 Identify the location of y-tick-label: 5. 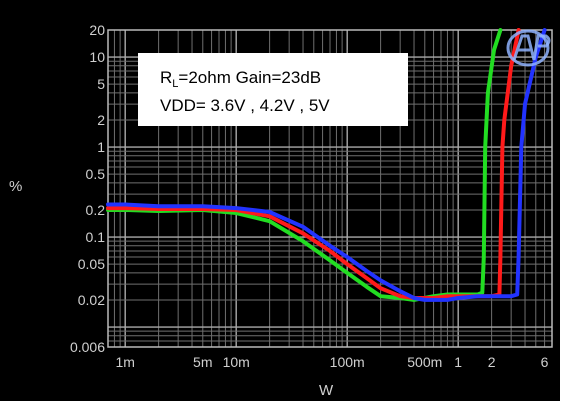
(101, 84).